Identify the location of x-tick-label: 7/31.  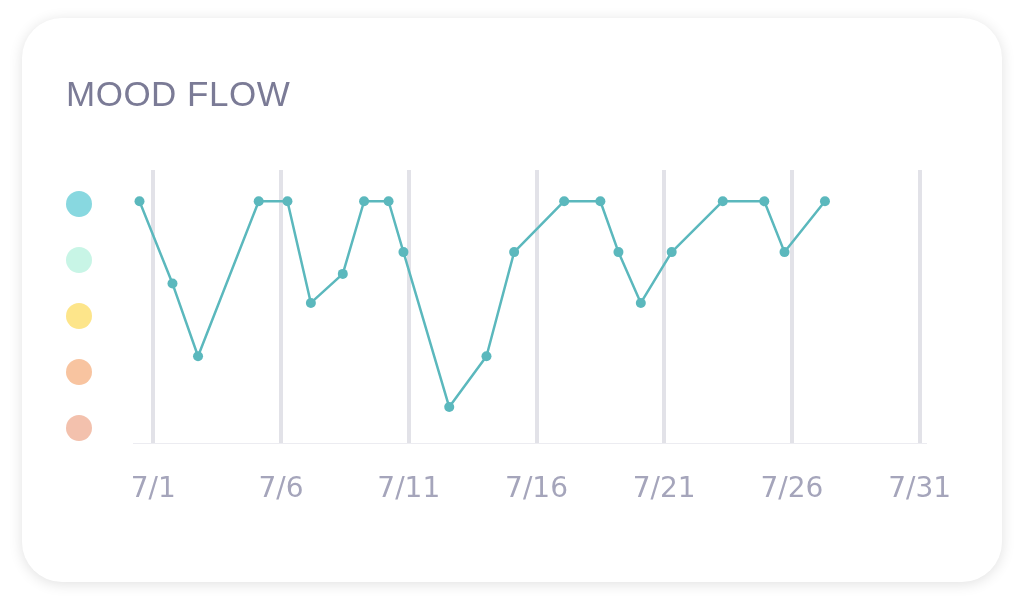
(920, 488).